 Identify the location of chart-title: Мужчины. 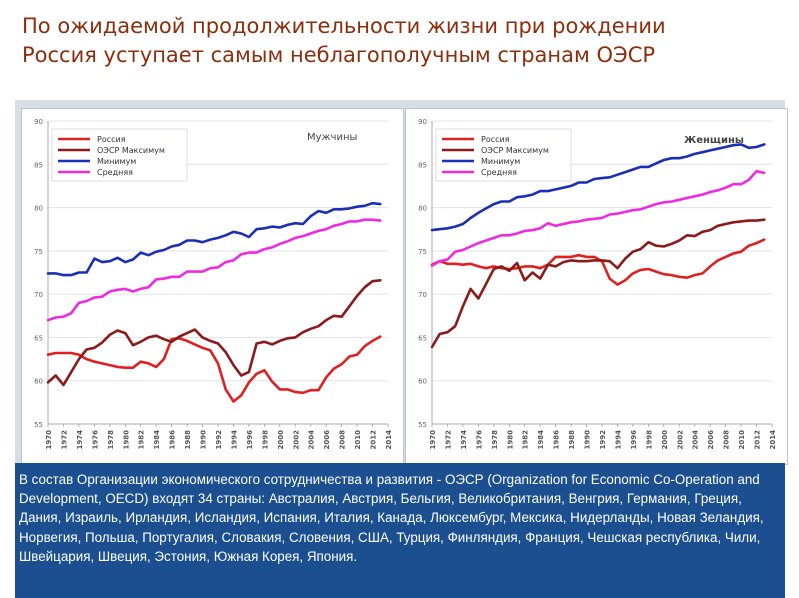
(332, 137).